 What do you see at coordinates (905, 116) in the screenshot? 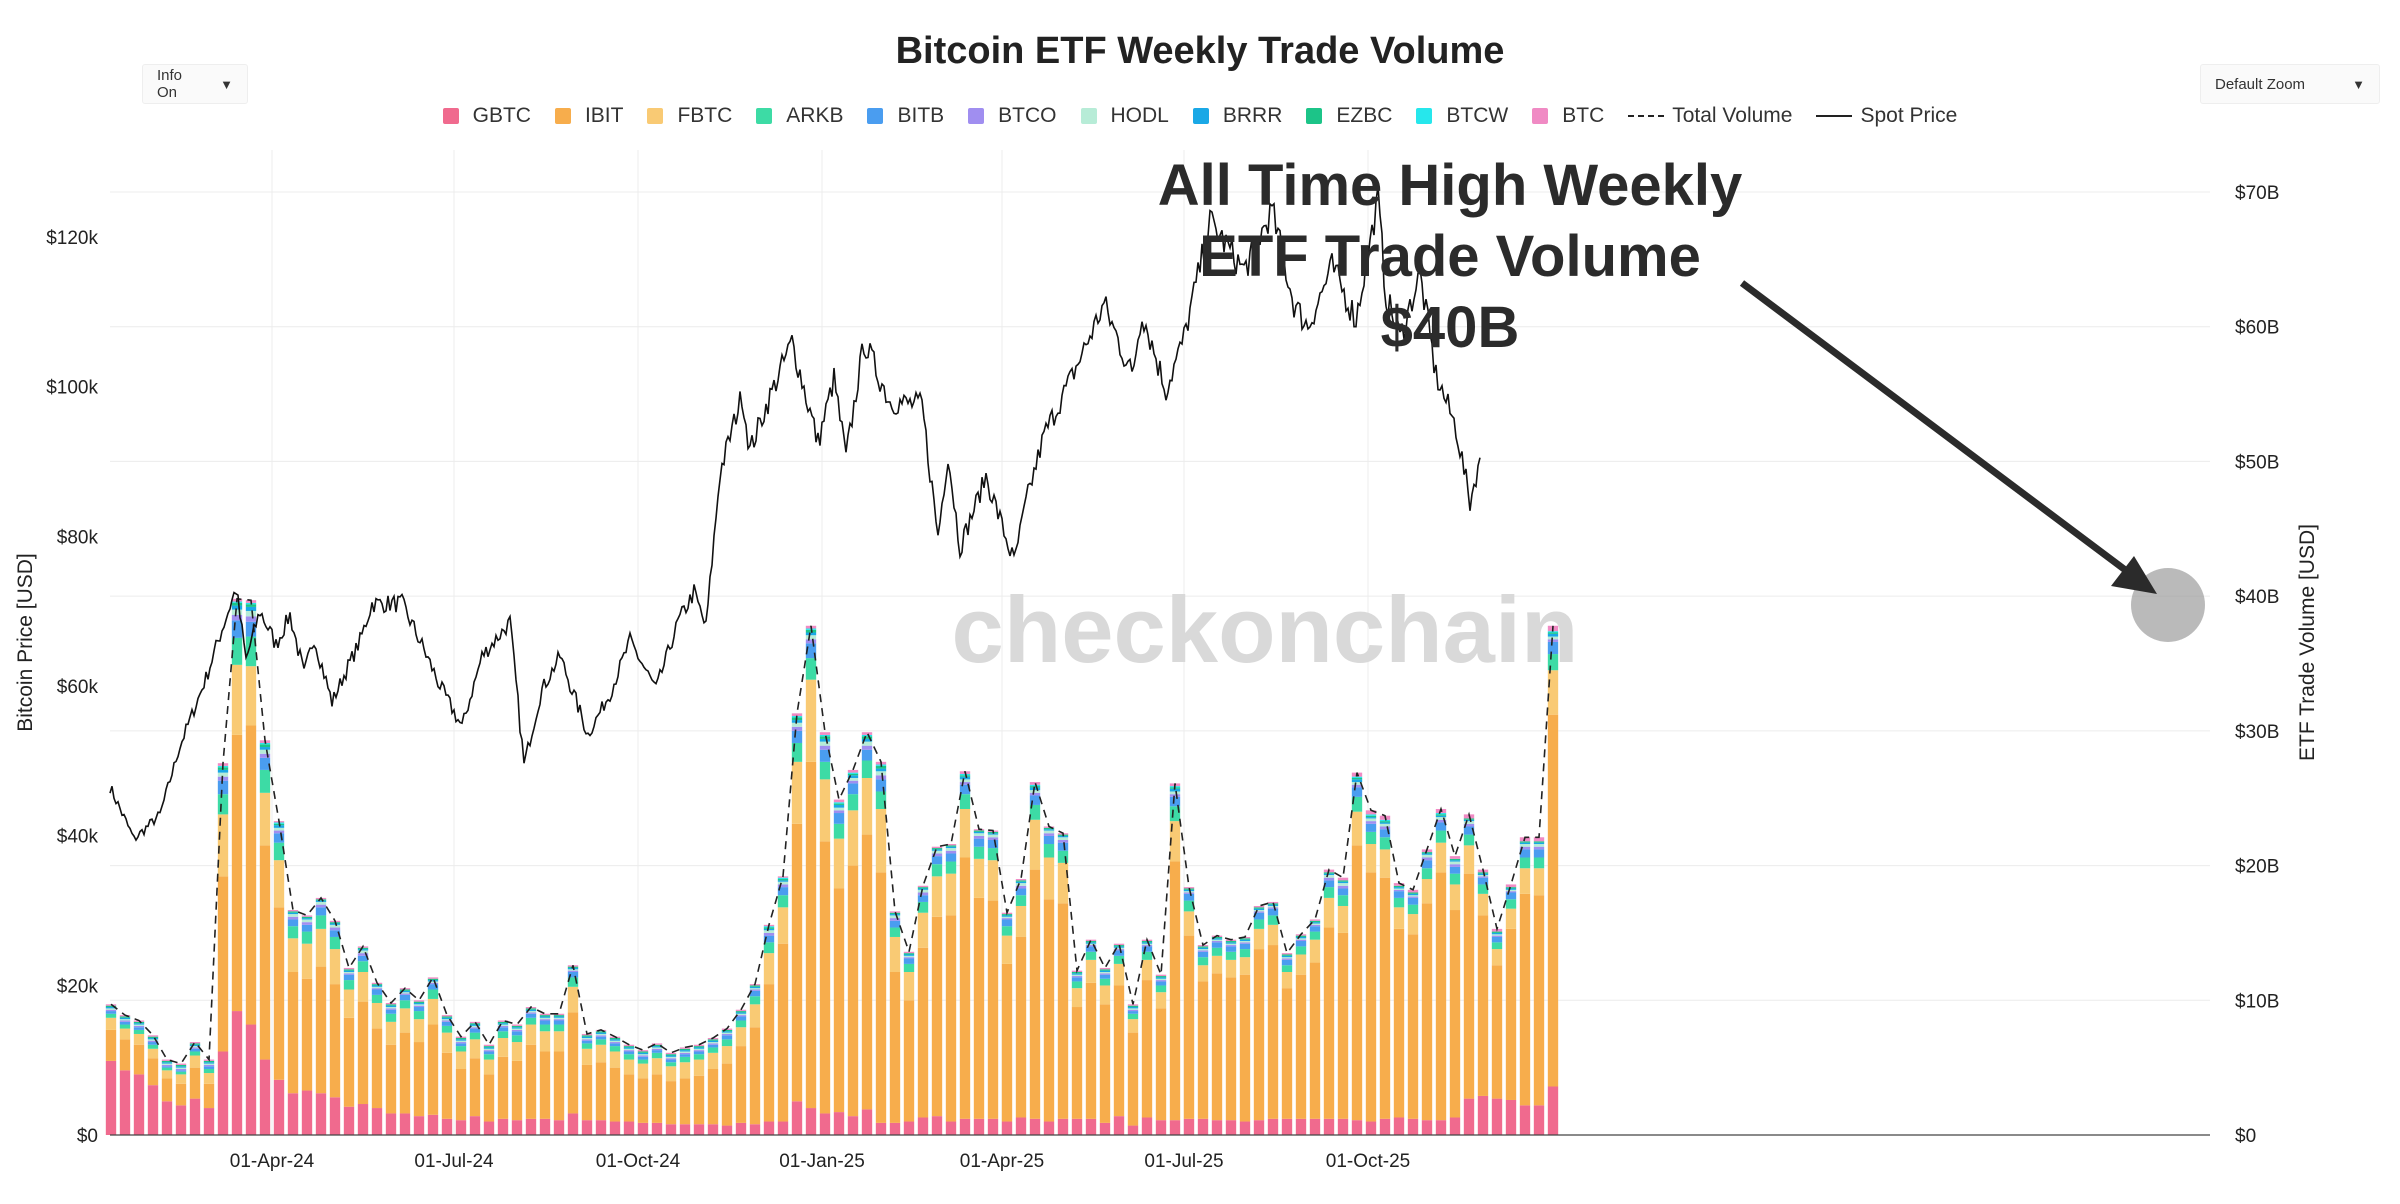
I see `legend-item-bitb: BITB` at bounding box center [905, 116].